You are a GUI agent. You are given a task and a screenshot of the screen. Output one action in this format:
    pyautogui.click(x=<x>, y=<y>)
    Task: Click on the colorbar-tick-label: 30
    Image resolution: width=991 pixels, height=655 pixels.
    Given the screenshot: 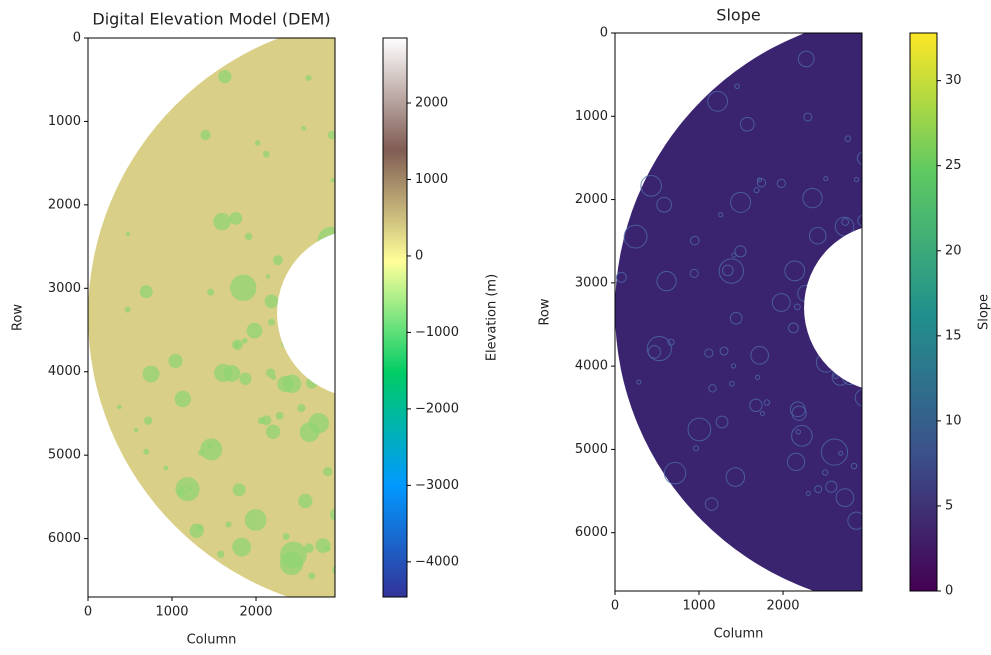 What is the action you would take?
    pyautogui.click(x=953, y=80)
    